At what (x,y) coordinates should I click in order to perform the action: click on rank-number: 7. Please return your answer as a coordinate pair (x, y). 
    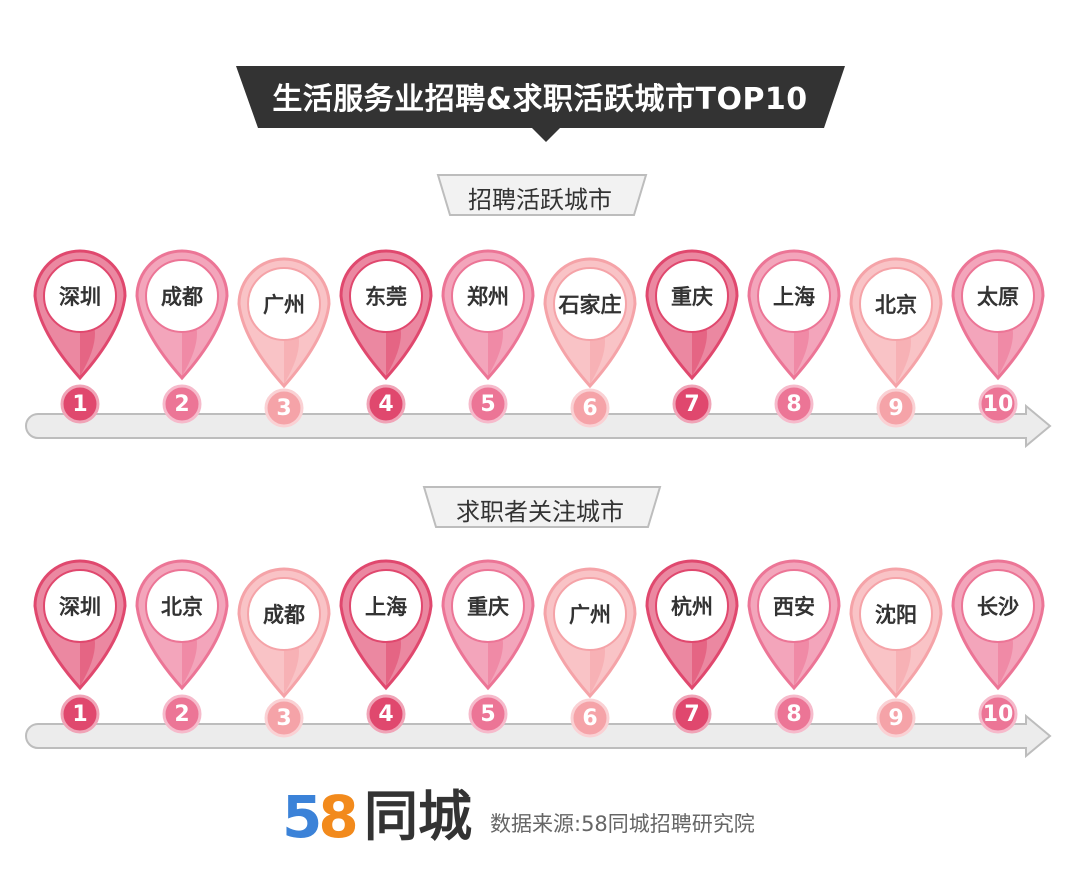
    Looking at the image, I should click on (692, 404).